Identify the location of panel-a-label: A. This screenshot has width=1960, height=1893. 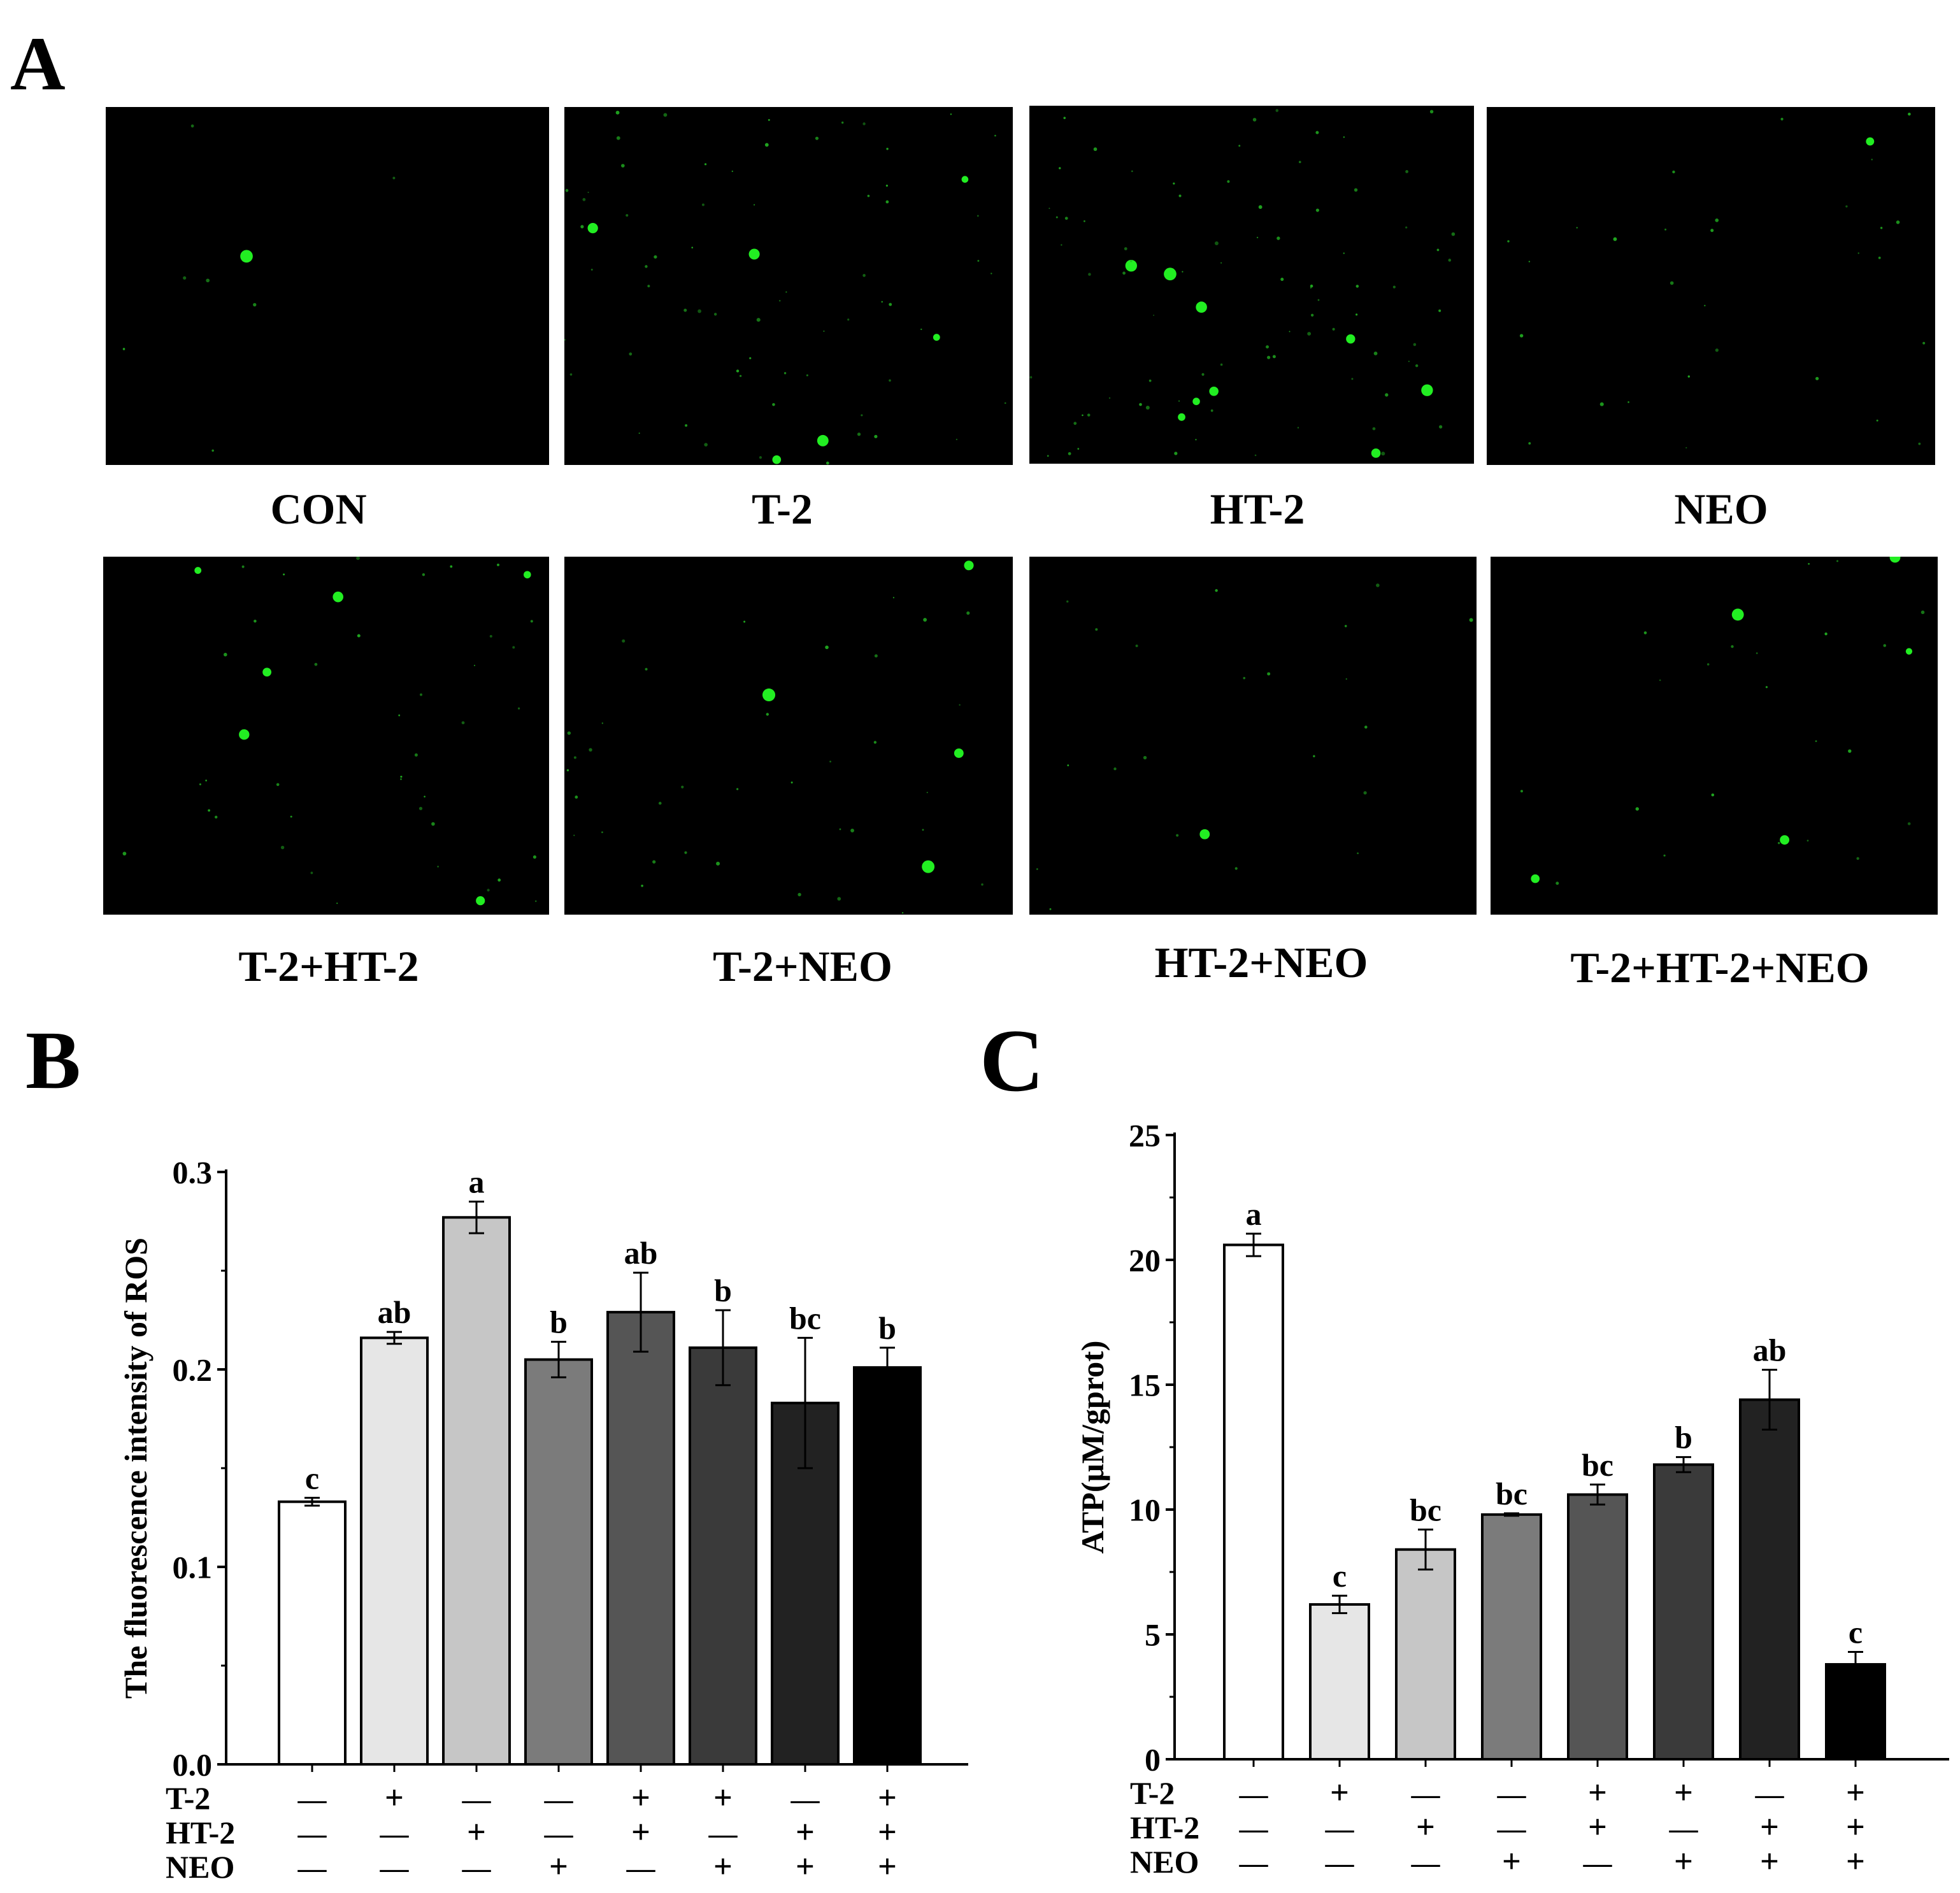
(38, 63).